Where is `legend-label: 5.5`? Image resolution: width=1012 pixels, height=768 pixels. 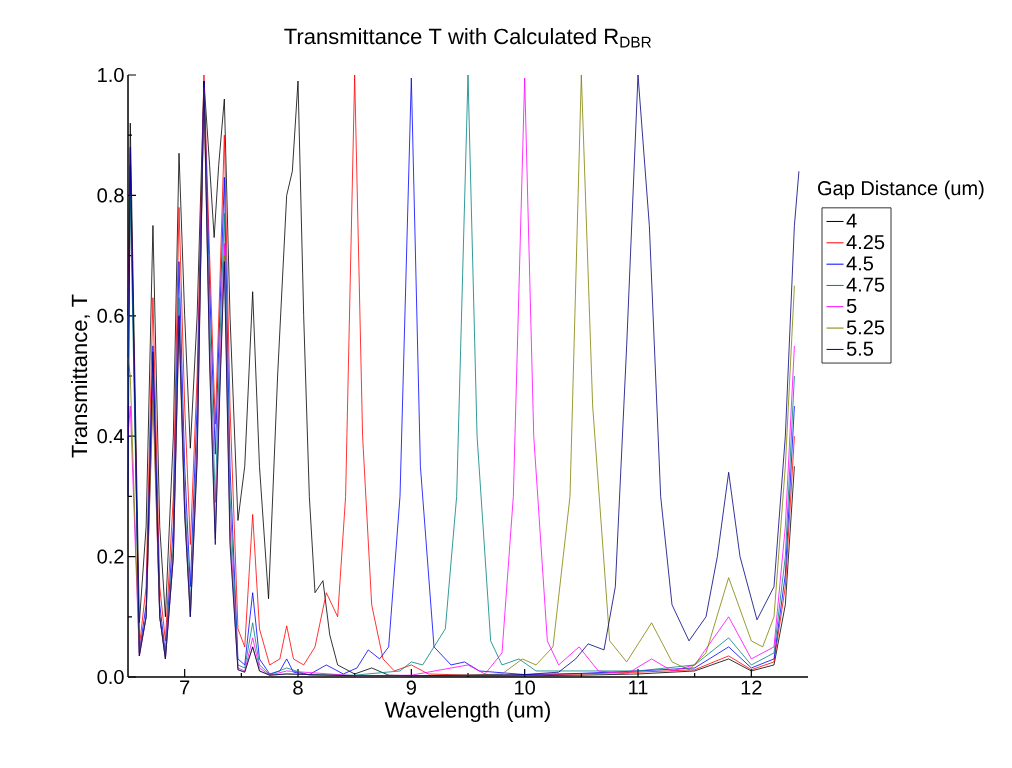
legend-label: 5.5 is located at coordinates (860, 348).